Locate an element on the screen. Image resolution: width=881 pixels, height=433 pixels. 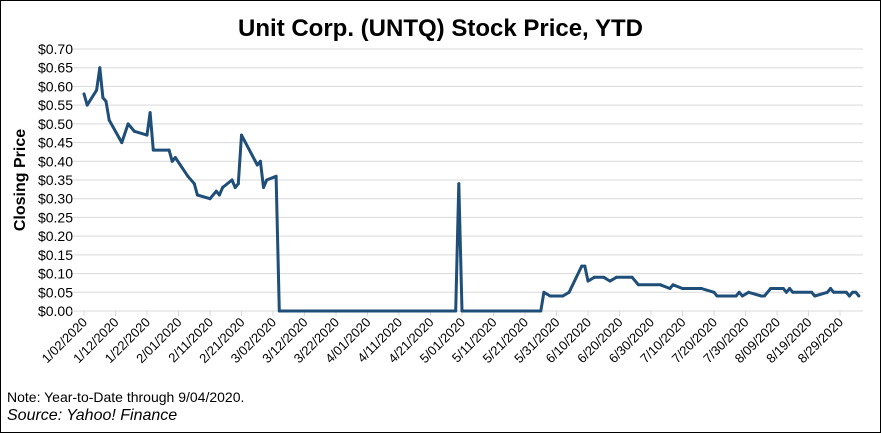
y-tick-label: $0.20 is located at coordinates (55, 236).